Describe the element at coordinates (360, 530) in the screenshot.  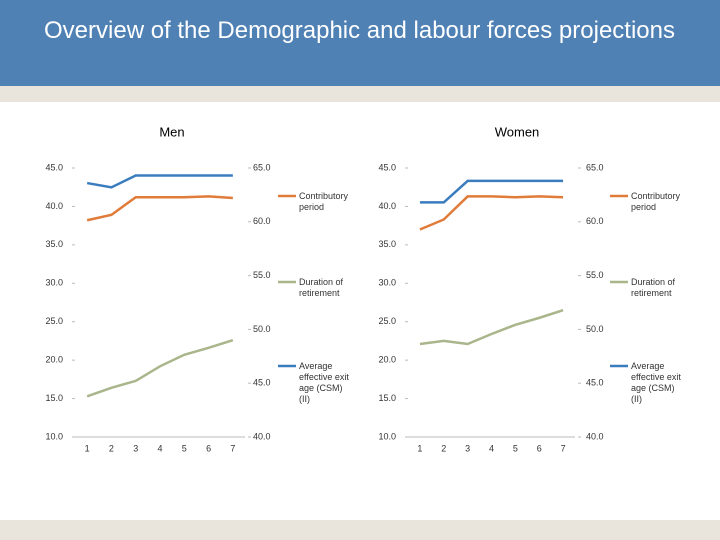
I see `footer-strip` at that location.